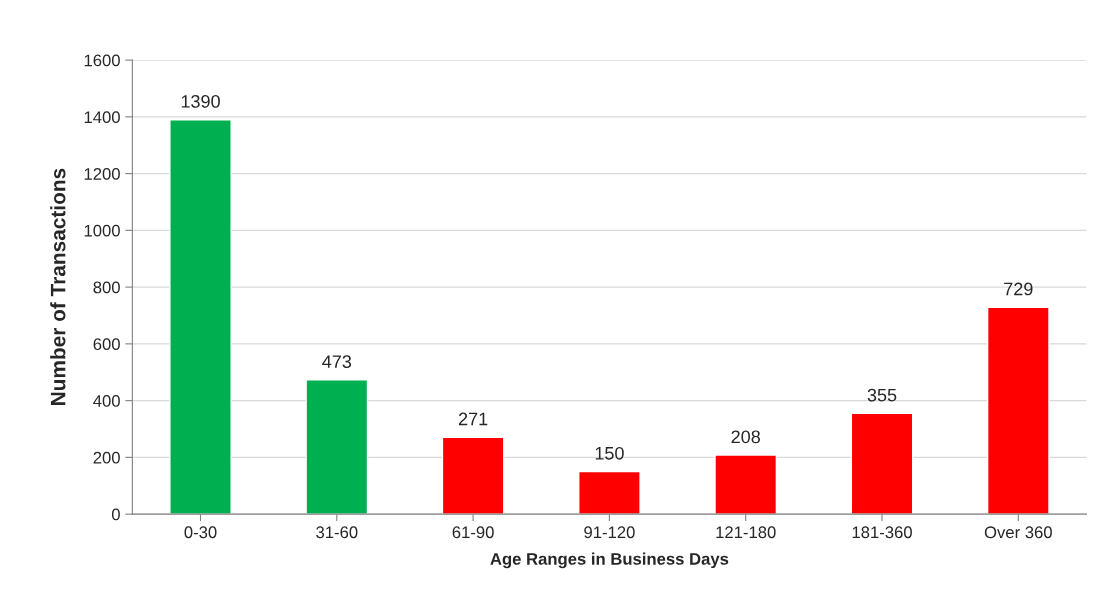  I want to click on x-tick-label: 181-360, so click(882, 532).